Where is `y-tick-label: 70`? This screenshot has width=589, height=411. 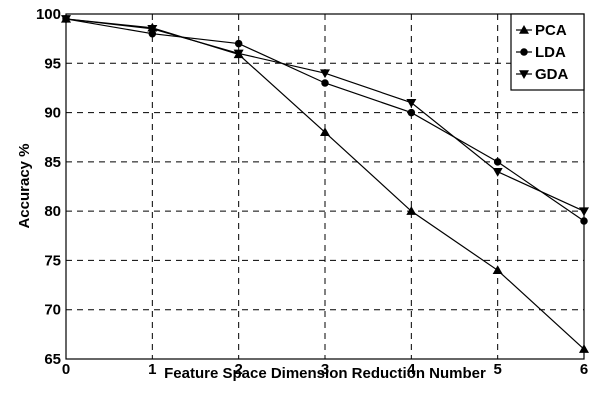
y-tick-label: 70 is located at coordinates (52, 310).